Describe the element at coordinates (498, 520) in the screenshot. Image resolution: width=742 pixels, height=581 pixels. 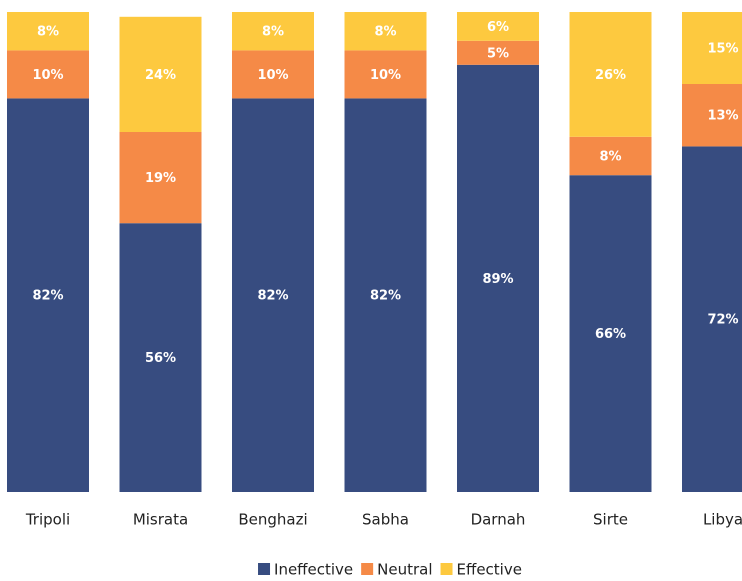
I see `x-tick-label: Darnah` at that location.